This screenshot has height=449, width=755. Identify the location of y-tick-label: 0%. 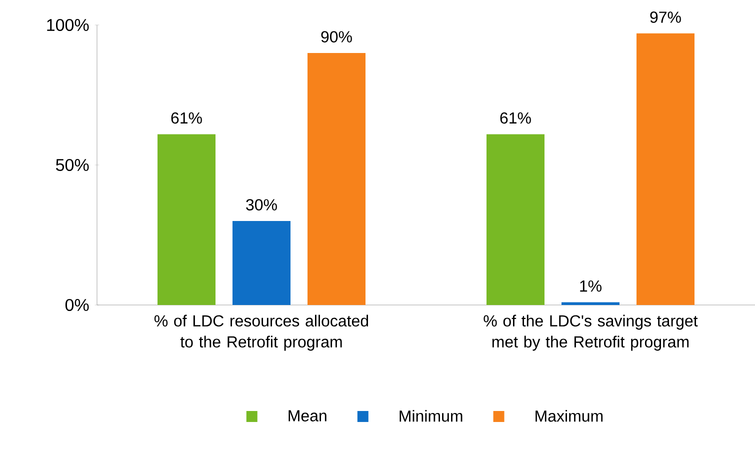
(77, 305).